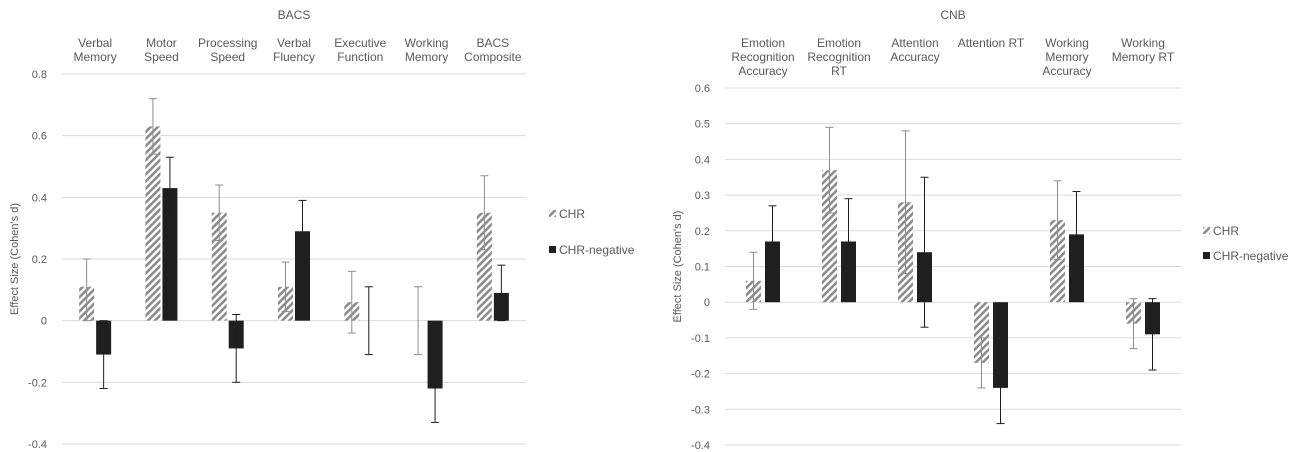 This screenshot has height=452, width=1305. What do you see at coordinates (838, 57) in the screenshot?
I see `category-label: Emotion Recognition RT` at bounding box center [838, 57].